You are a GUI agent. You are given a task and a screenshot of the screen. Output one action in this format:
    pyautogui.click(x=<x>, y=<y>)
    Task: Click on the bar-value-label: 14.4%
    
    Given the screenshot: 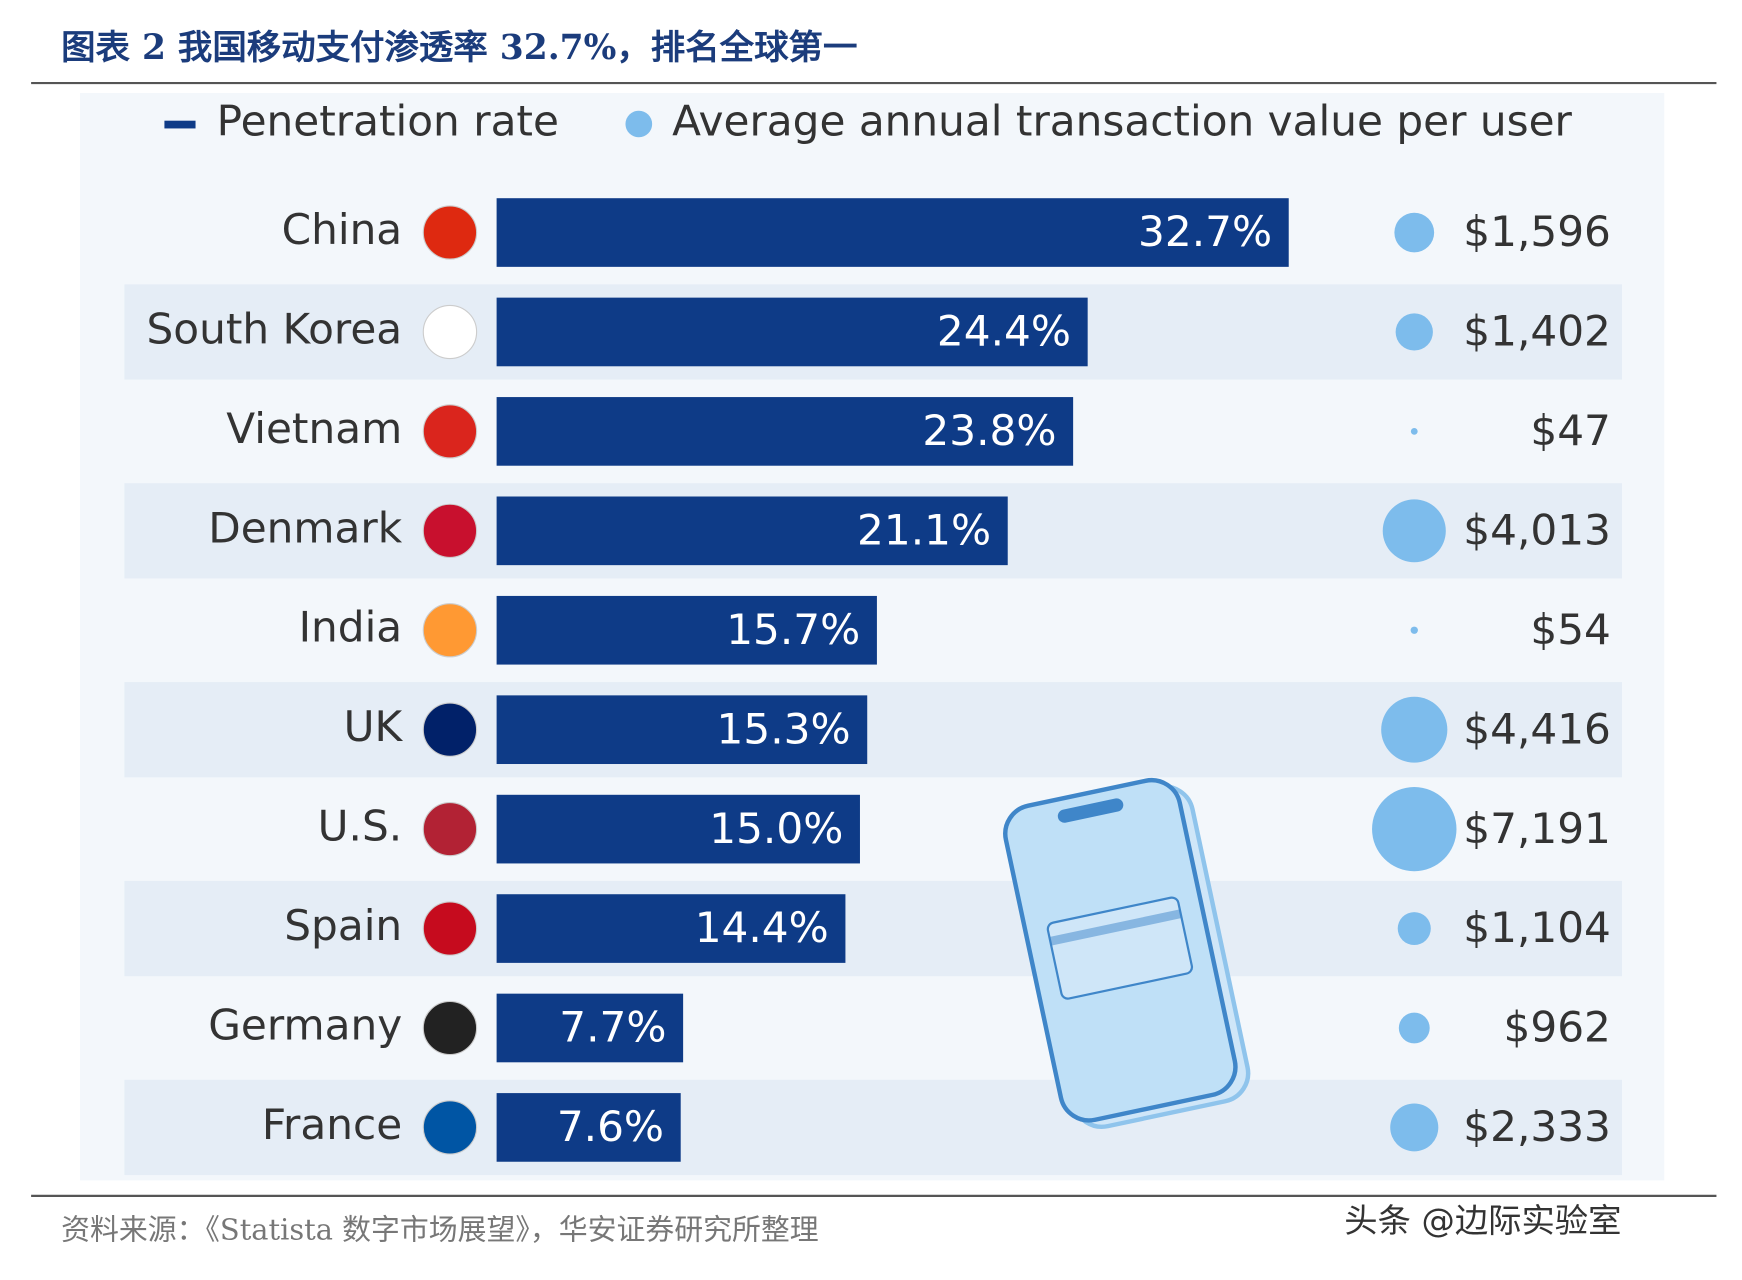 What is the action you would take?
    pyautogui.click(x=762, y=927)
    